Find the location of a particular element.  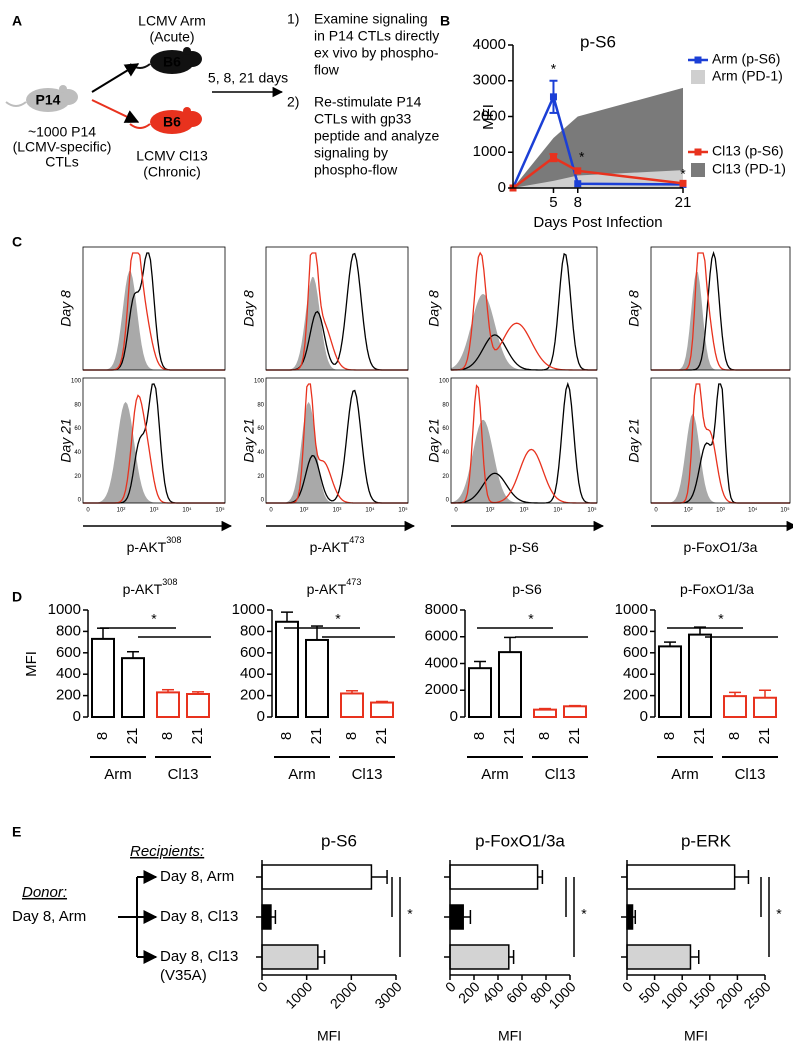

y-tick-label: 200 is located at coordinates (68, 695).